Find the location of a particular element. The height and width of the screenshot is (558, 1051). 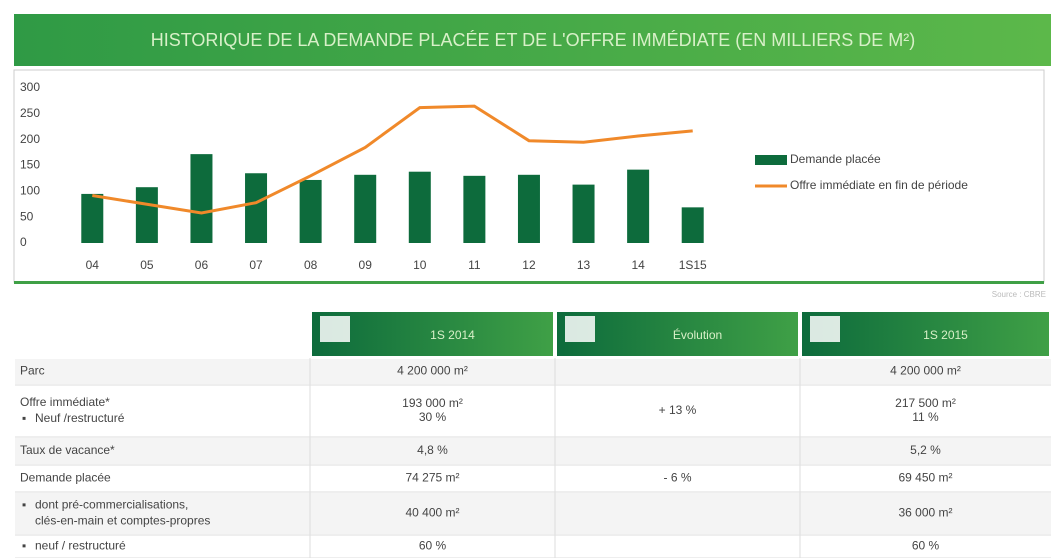

cell: 4,8 % is located at coordinates (432, 450).